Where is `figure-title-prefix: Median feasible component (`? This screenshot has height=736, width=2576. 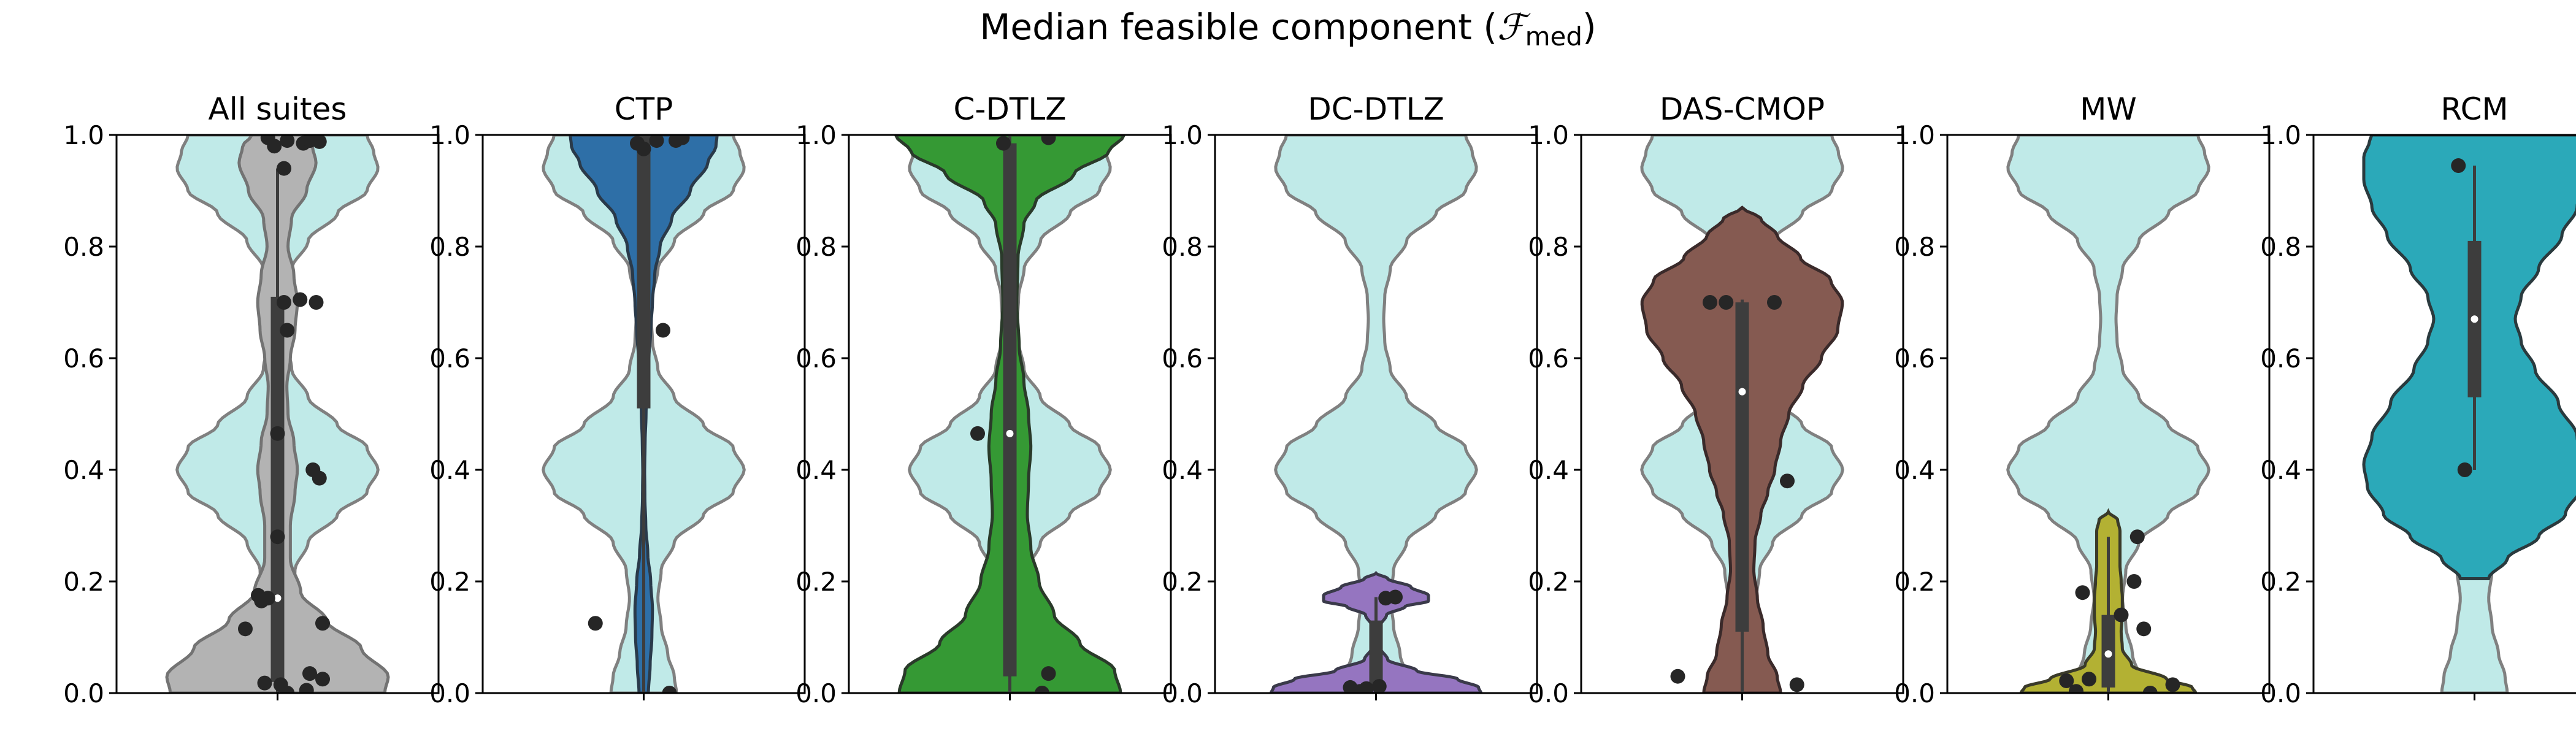
figure-title-prefix: Median feasible component ( is located at coordinates (1238, 27).